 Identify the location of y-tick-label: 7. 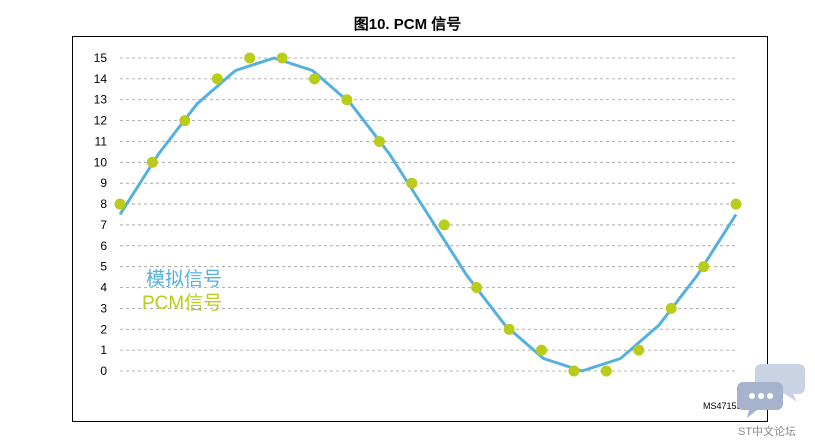
(103, 225).